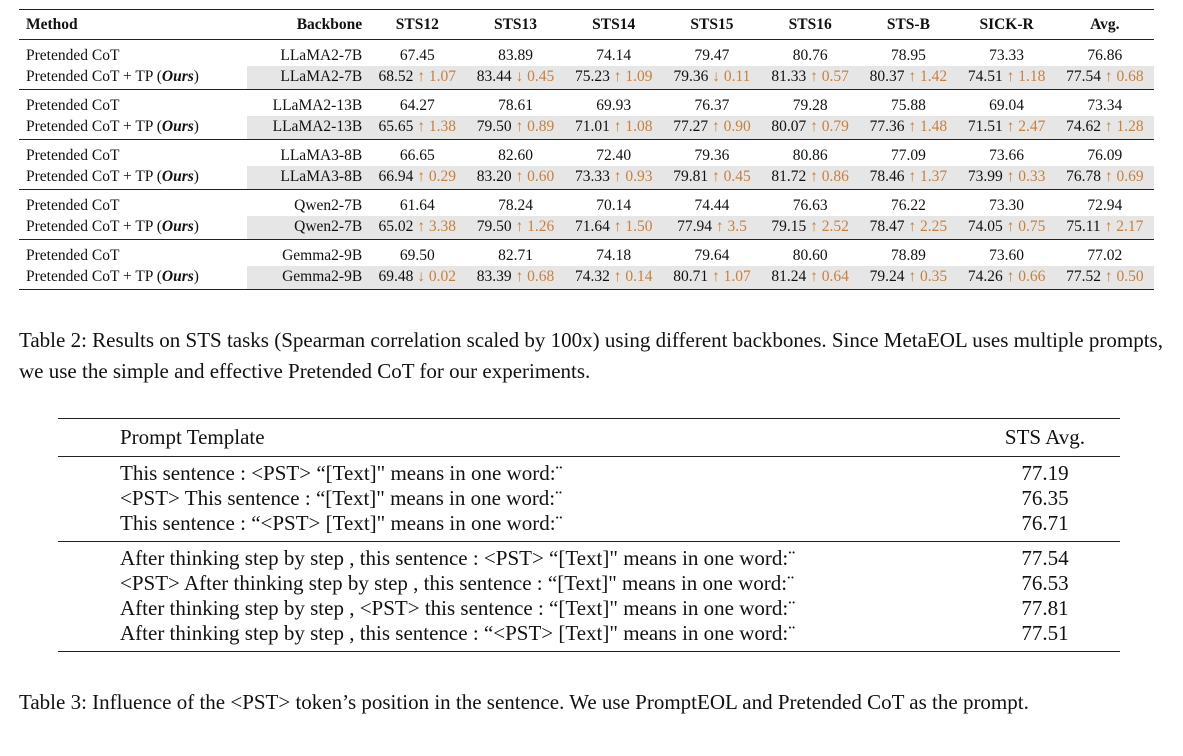 The height and width of the screenshot is (756, 1183). What do you see at coordinates (633, 276) in the screenshot?
I see `delta-value: ↑ 0.14` at bounding box center [633, 276].